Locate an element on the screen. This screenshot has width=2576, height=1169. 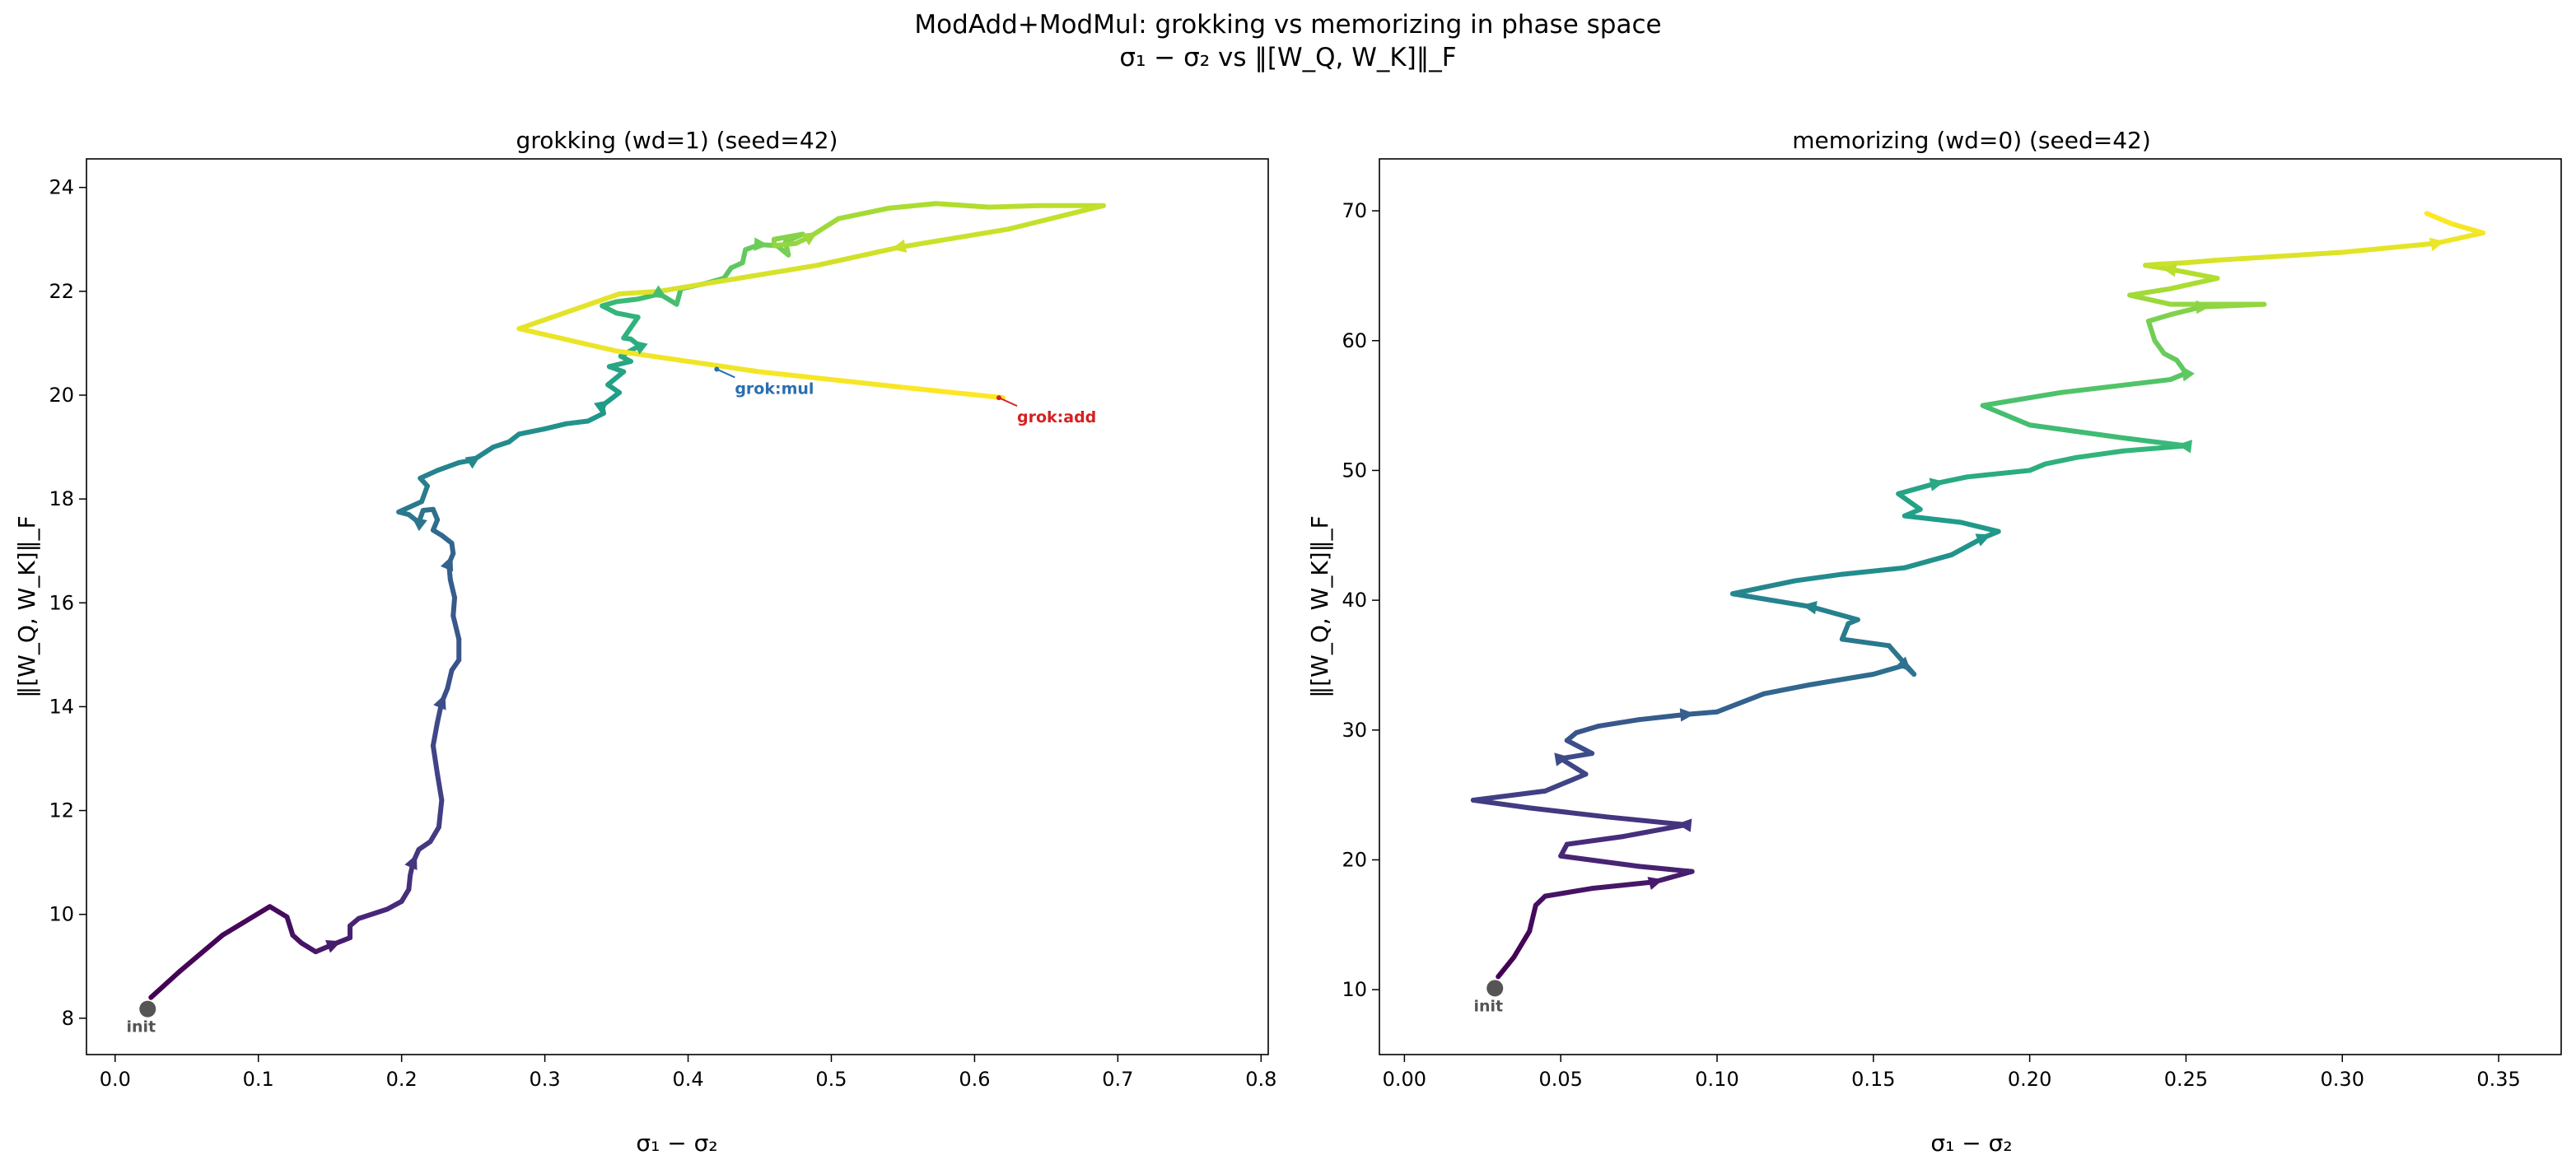
figure-title-line2: σ₁ − σ₂ vs ‖[W_Q, W_K]‖_F is located at coordinates (1287, 57).